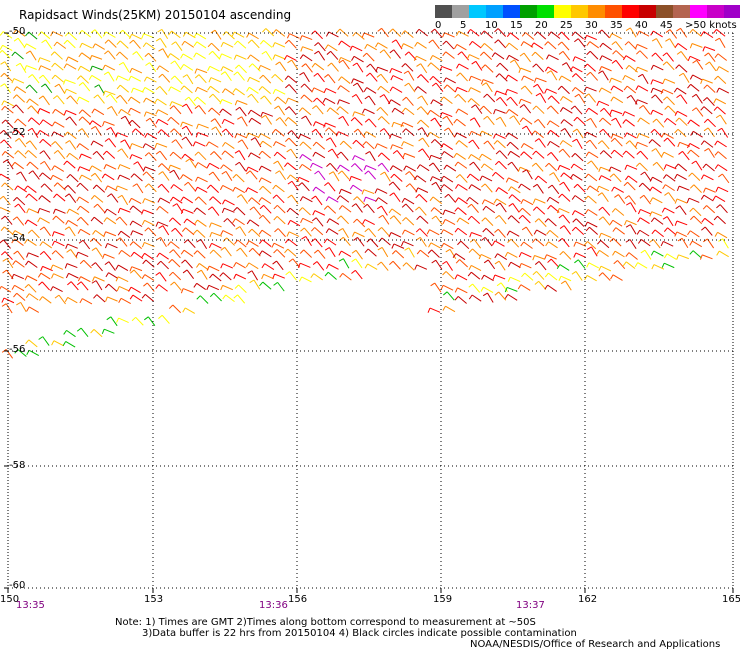 Image resolution: width=740 pixels, height=650 pixels. Describe the element at coordinates (155, 15) in the screenshot. I see `map-title: Rapidsact Winds(25KM) 20150104 ascending` at that location.